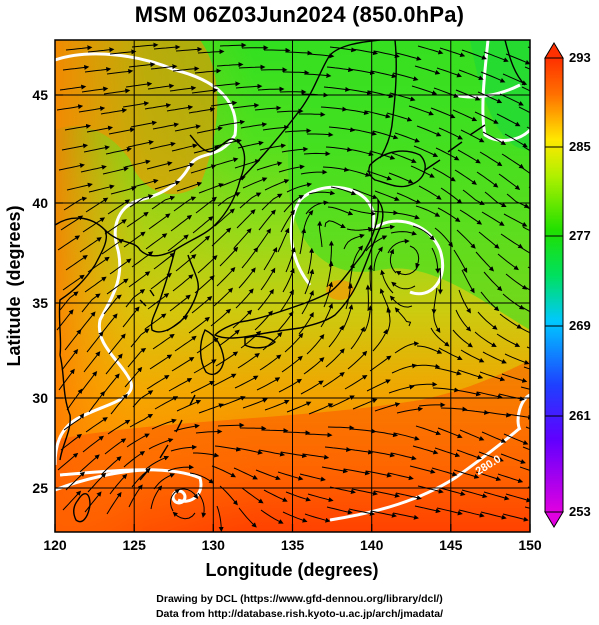 This screenshot has width=599, height=625. What do you see at coordinates (580, 415) in the screenshot?
I see `colorbar-label: 261` at bounding box center [580, 415].